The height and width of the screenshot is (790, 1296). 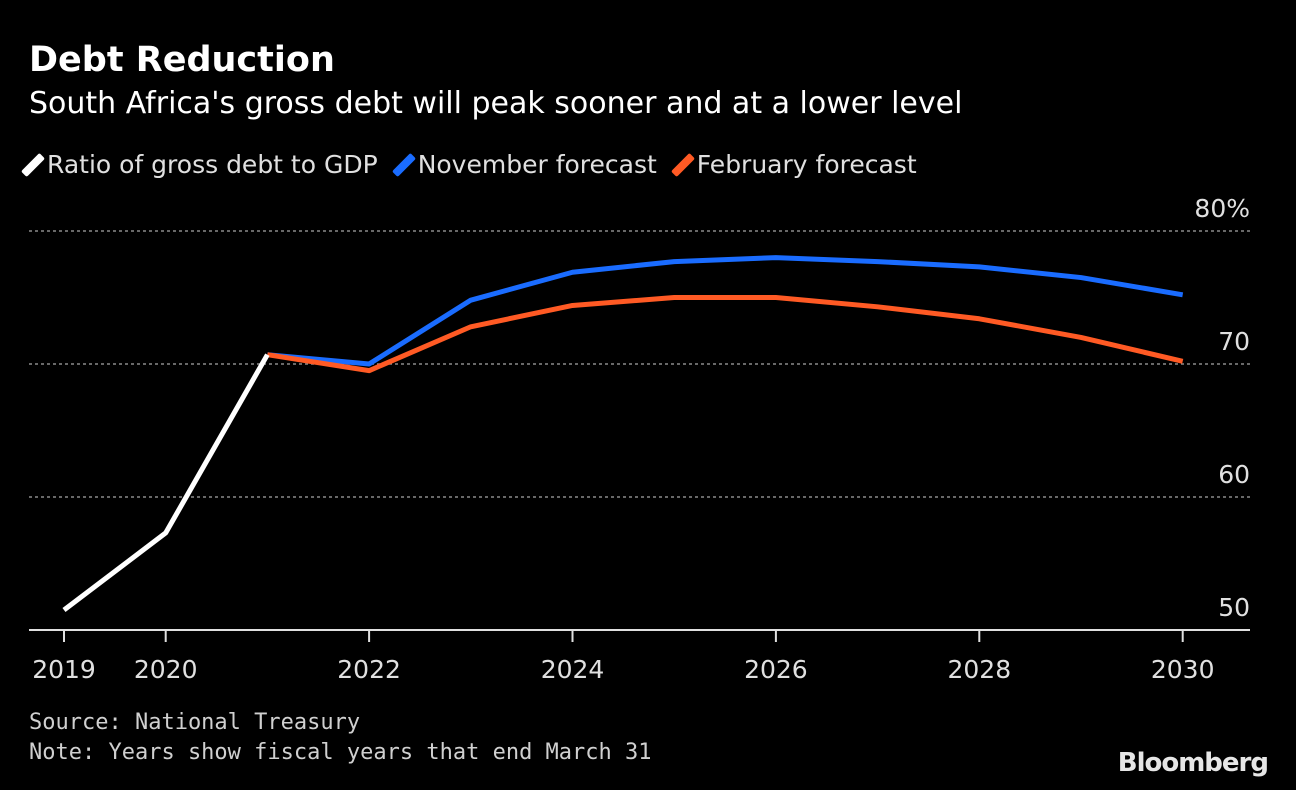 What do you see at coordinates (1183, 669) in the screenshot?
I see `x-tick-label: 2030` at bounding box center [1183, 669].